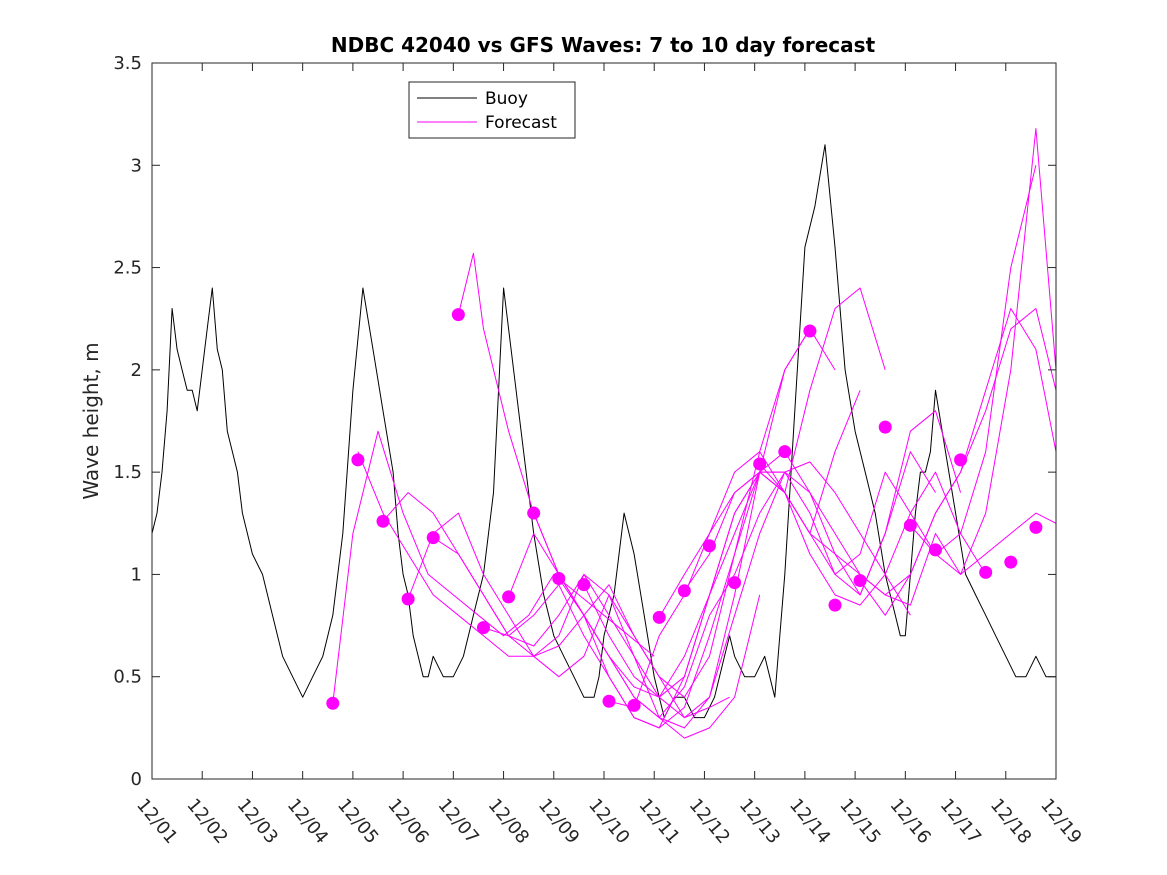  I want to click on y-tick-label: 0, so click(136, 779).